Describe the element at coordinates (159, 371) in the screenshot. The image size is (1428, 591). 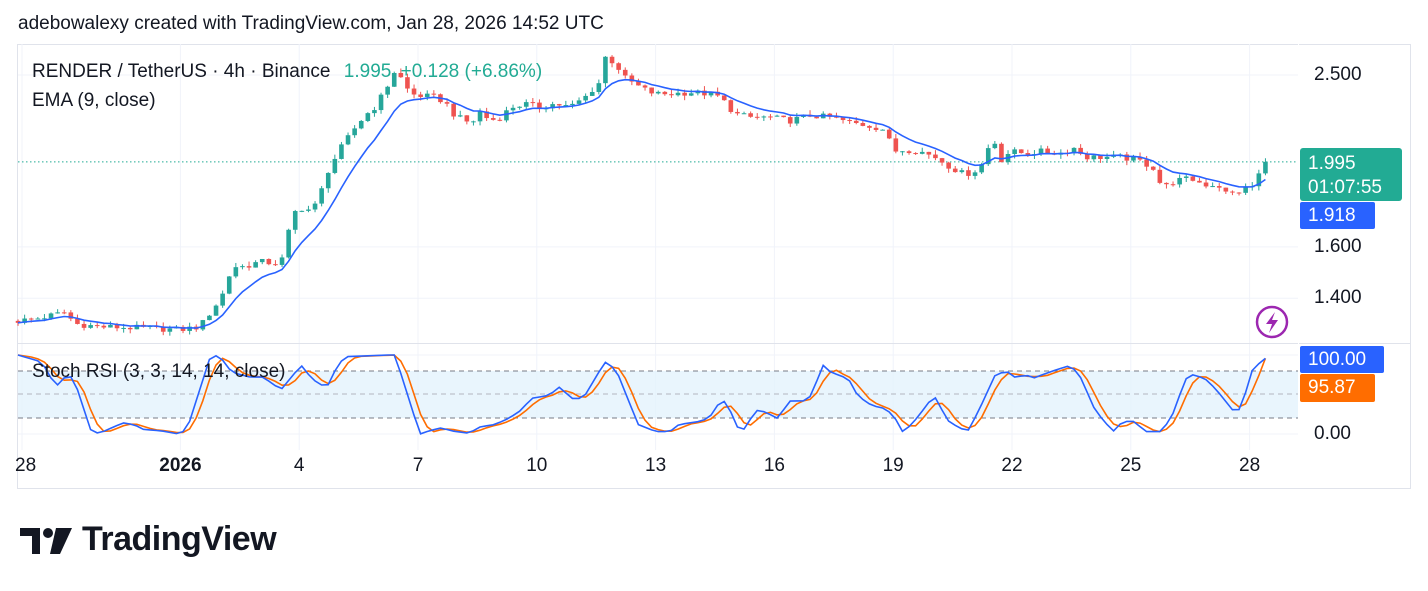
I see `stoch-legend: Stoch RSI (3, 3, 14, 14, close)` at that location.